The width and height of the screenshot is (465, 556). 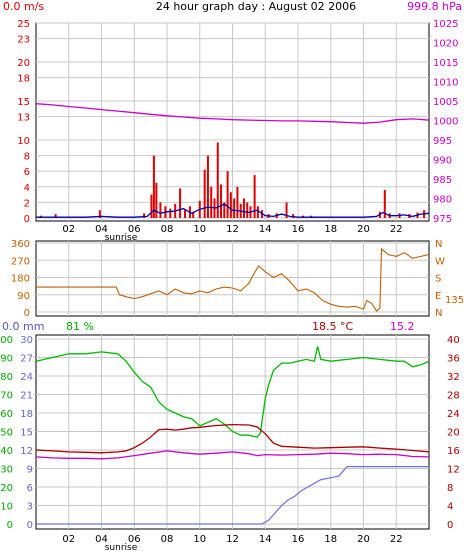 I want to click on y-tick-humidity: 90, so click(x=6, y=359).